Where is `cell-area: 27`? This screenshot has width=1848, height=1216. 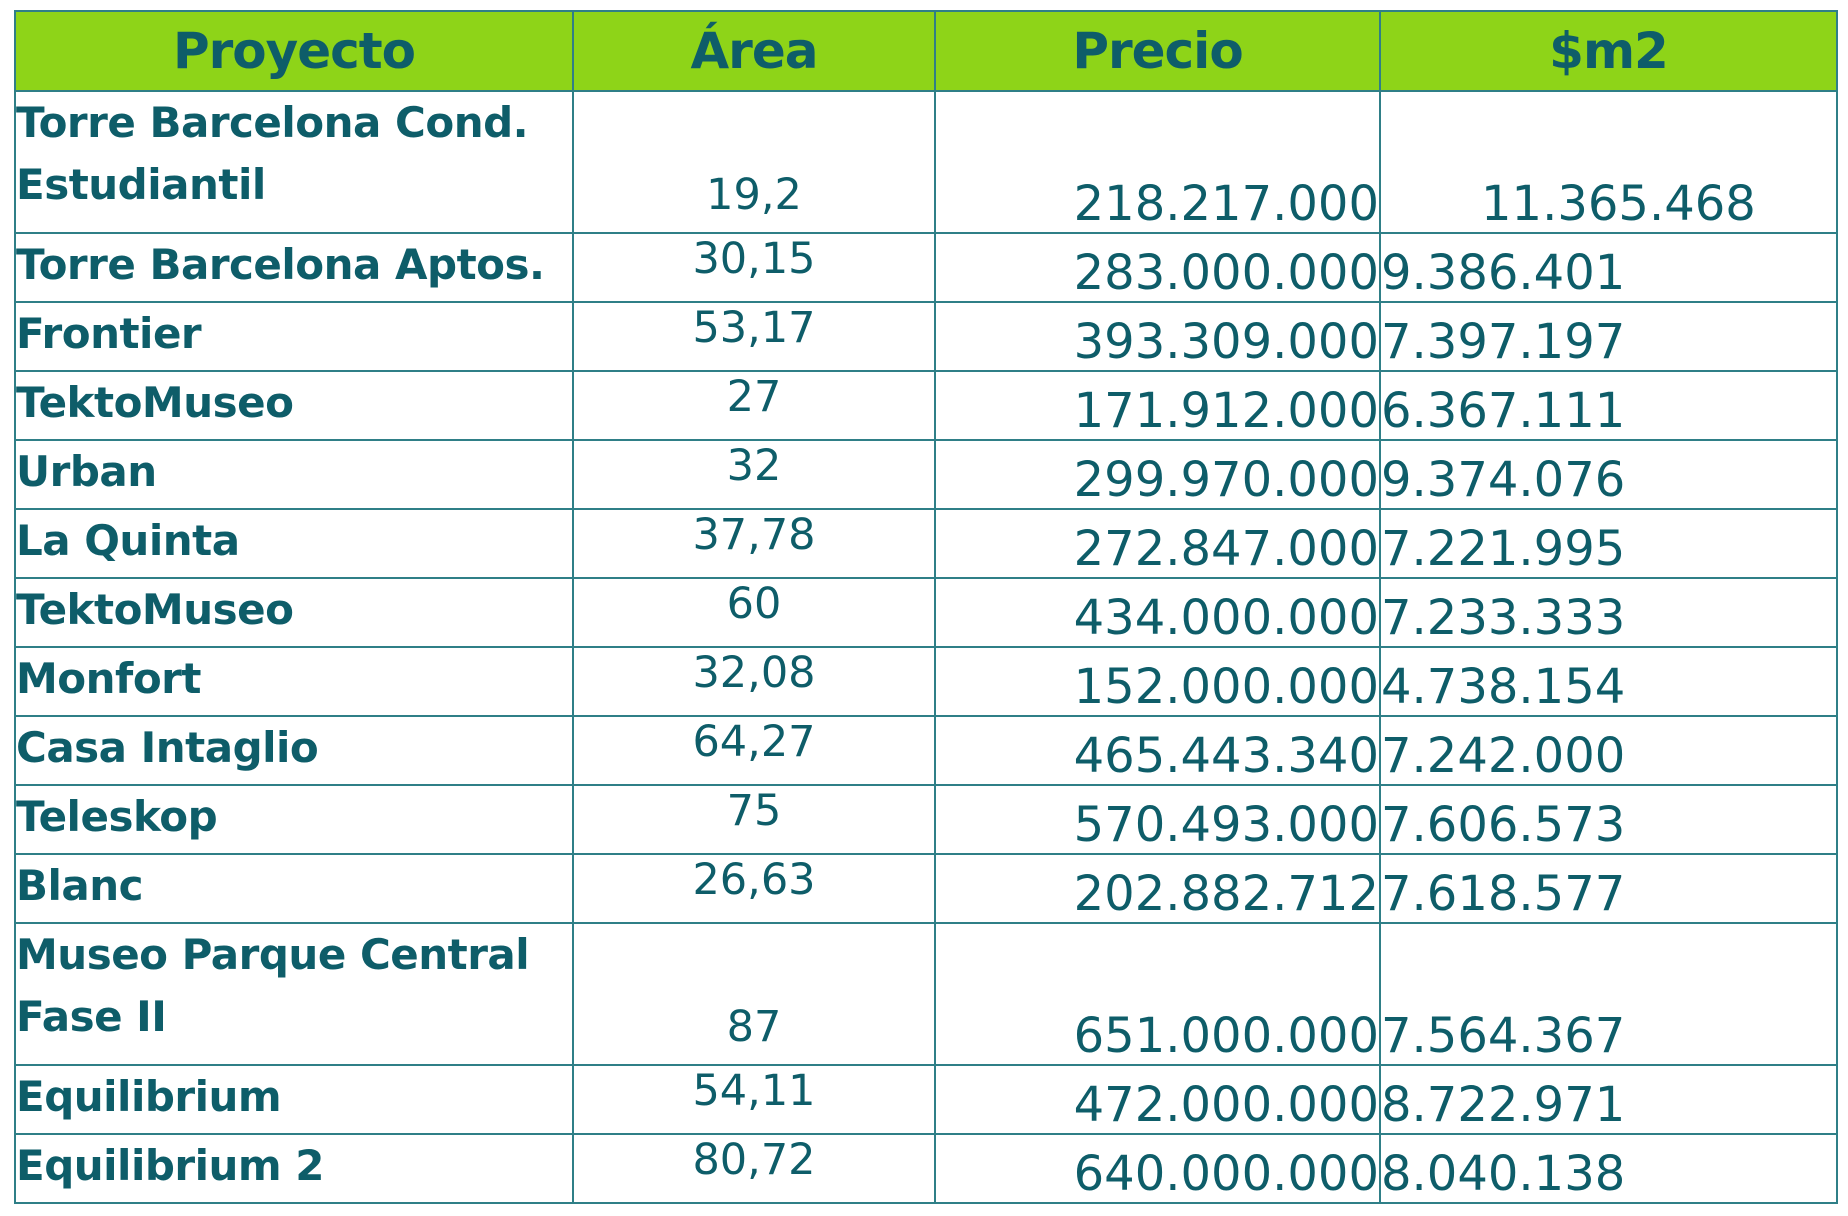
cell-area: 27 is located at coordinates (754, 405).